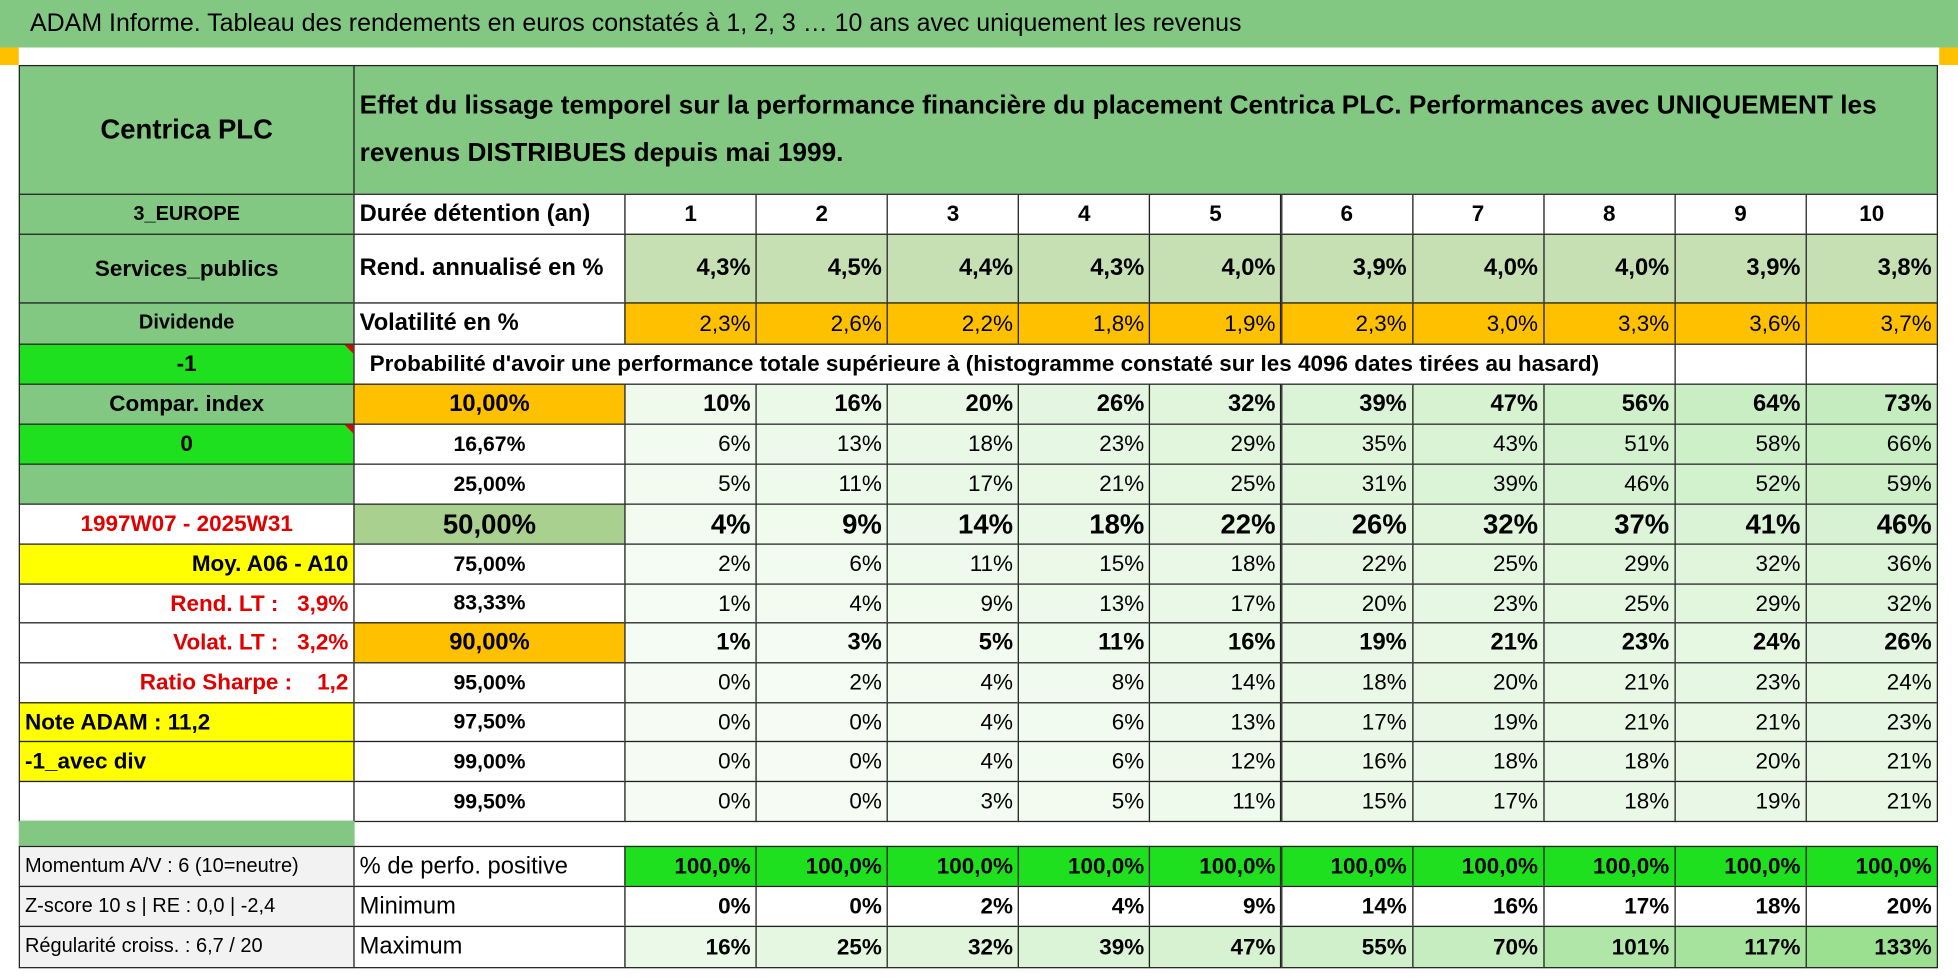 The width and height of the screenshot is (1958, 977). I want to click on value-cell: 14%, so click(1215, 683).